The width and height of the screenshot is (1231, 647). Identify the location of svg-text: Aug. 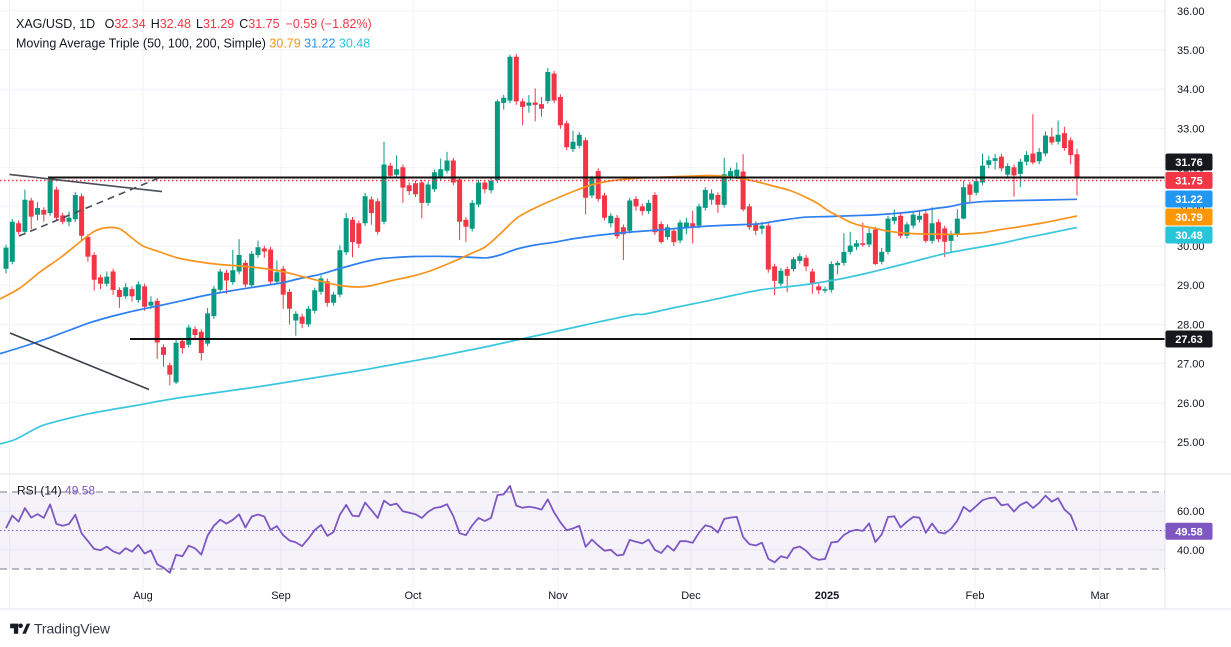
(143, 596).